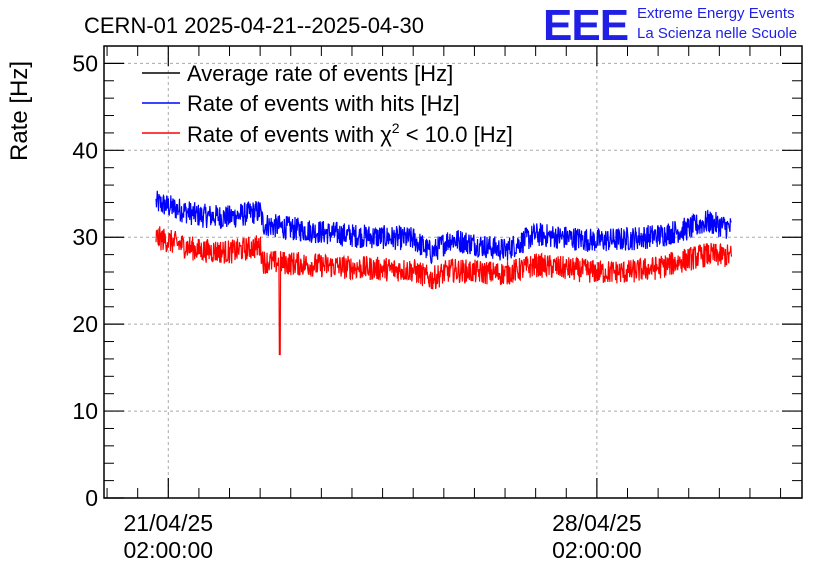 The width and height of the screenshot is (836, 572). Describe the element at coordinates (85, 411) in the screenshot. I see `y-tick-label: 10` at that location.